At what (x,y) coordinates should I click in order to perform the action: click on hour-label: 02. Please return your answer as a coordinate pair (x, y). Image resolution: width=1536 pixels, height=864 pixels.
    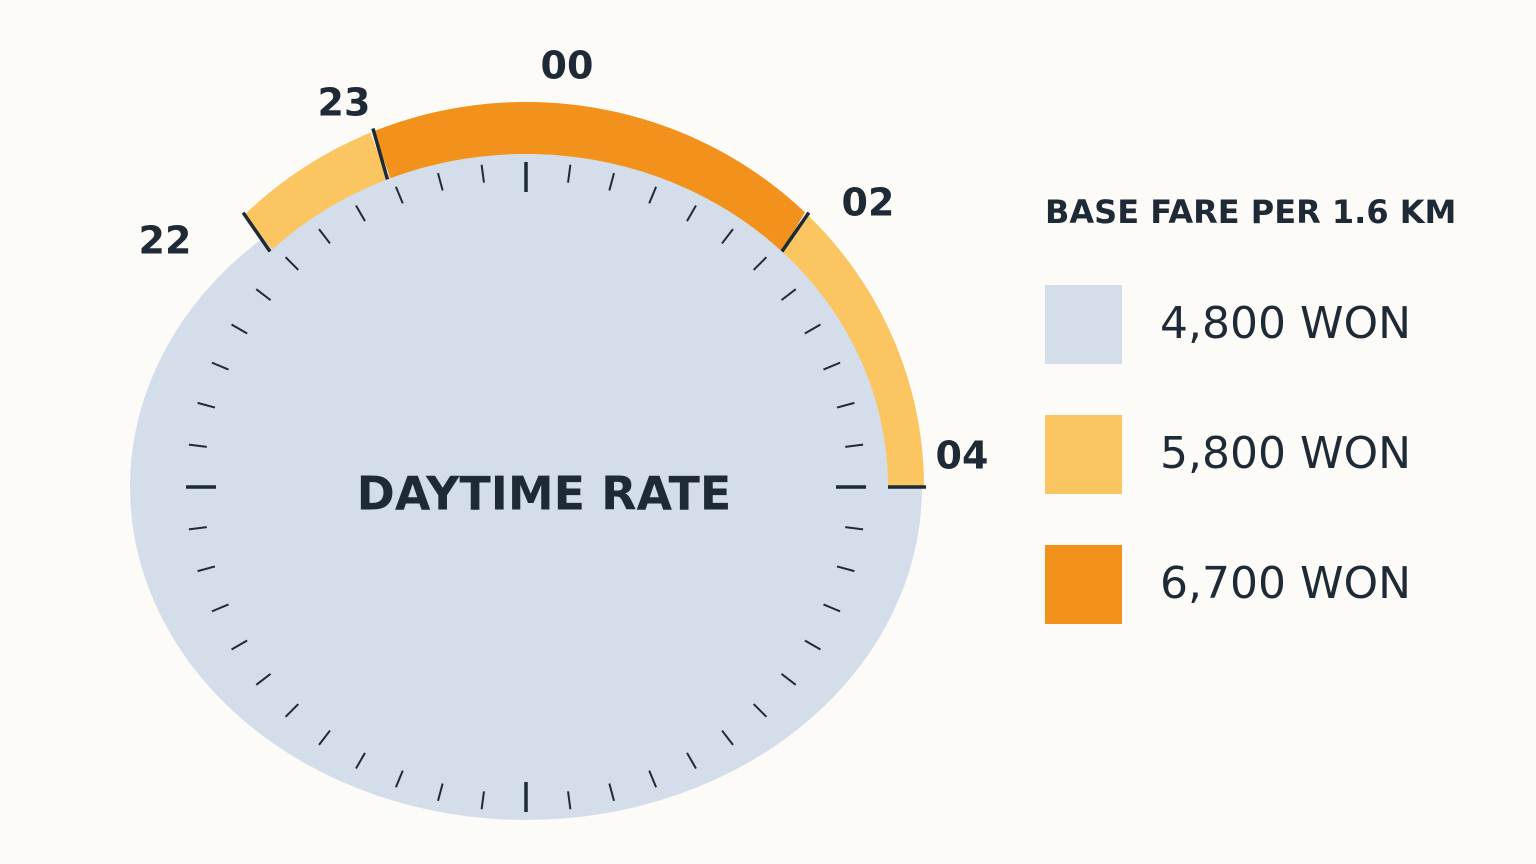
    Looking at the image, I should click on (868, 203).